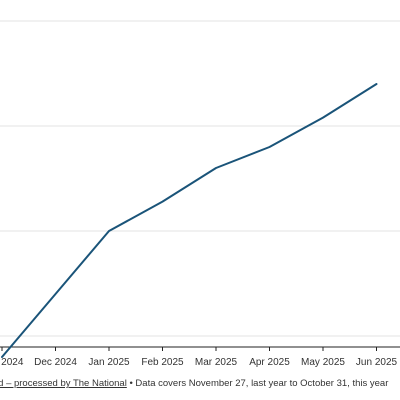  Describe the element at coordinates (109, 362) in the screenshot. I see `x-tick-label: Jan 2025` at that location.